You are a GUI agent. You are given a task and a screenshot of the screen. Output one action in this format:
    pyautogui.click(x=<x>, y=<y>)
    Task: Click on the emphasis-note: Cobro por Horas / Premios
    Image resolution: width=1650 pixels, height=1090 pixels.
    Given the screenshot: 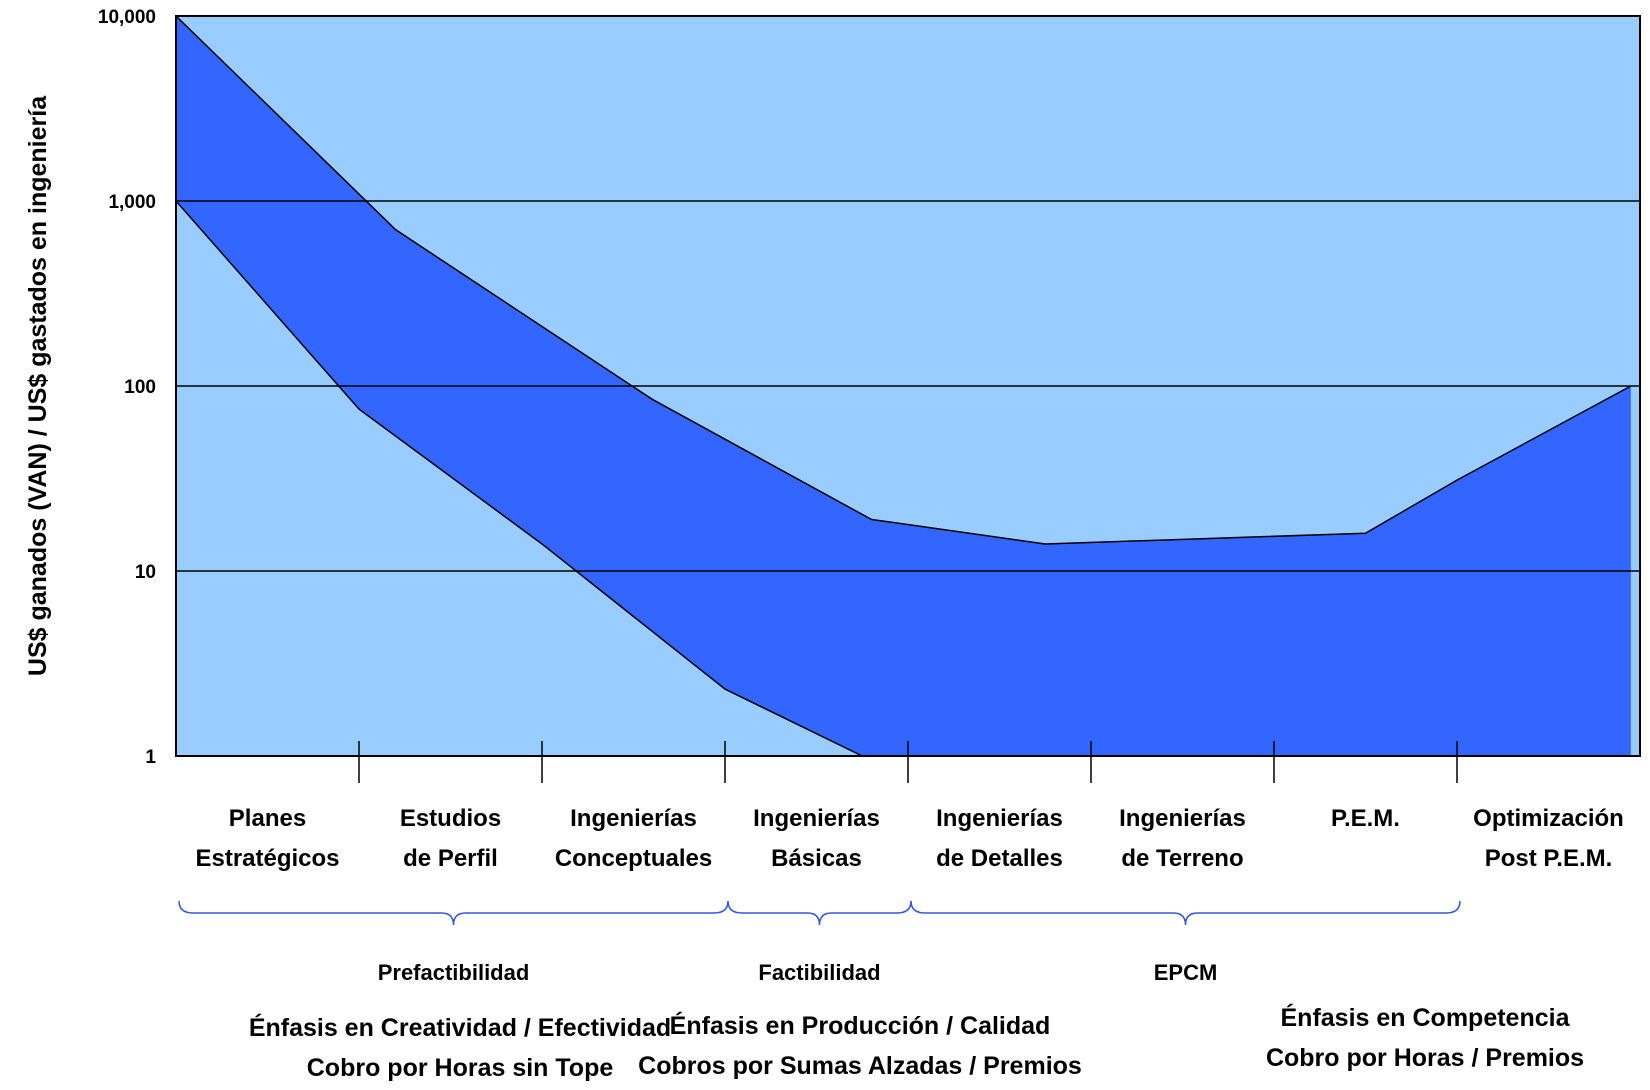 What is the action you would take?
    pyautogui.click(x=1425, y=1058)
    